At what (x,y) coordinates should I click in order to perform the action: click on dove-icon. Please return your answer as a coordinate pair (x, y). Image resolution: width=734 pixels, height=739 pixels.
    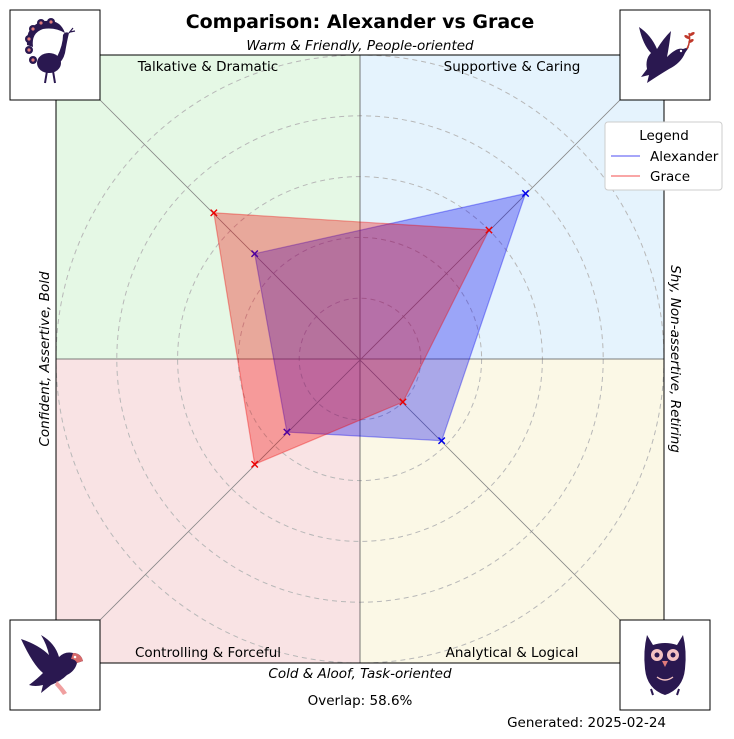
    Looking at the image, I should click on (665, 55).